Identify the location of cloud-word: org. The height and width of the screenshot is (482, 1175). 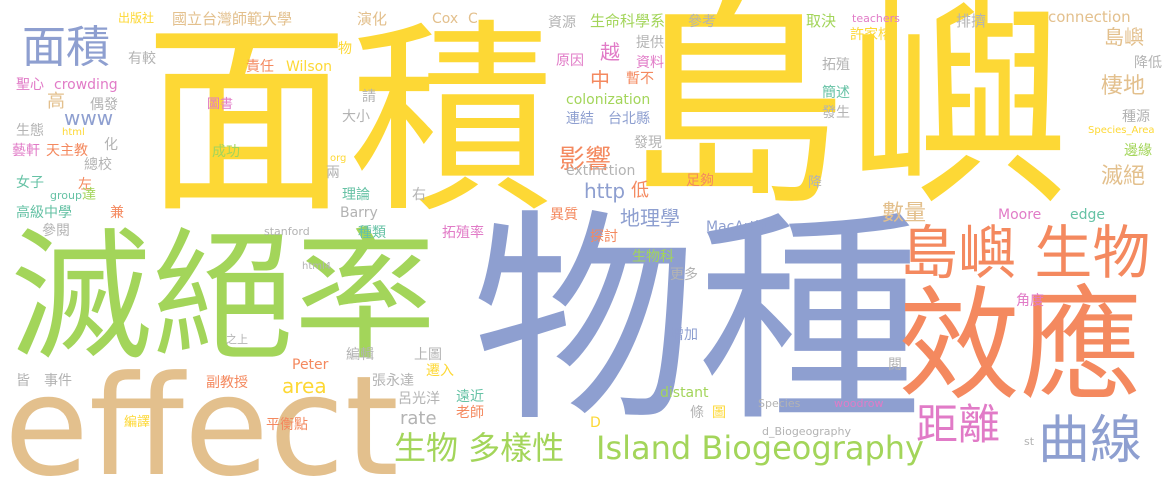
(338, 158).